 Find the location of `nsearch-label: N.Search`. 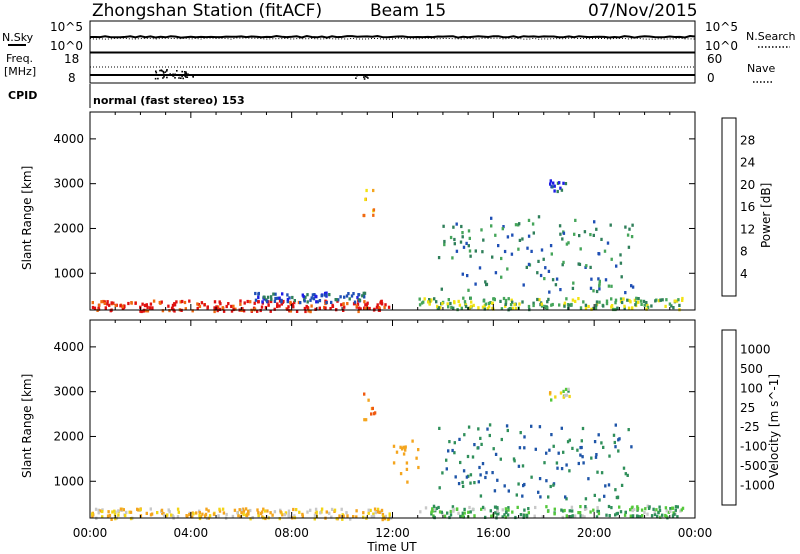

nsearch-label: N.Search is located at coordinates (771, 36).